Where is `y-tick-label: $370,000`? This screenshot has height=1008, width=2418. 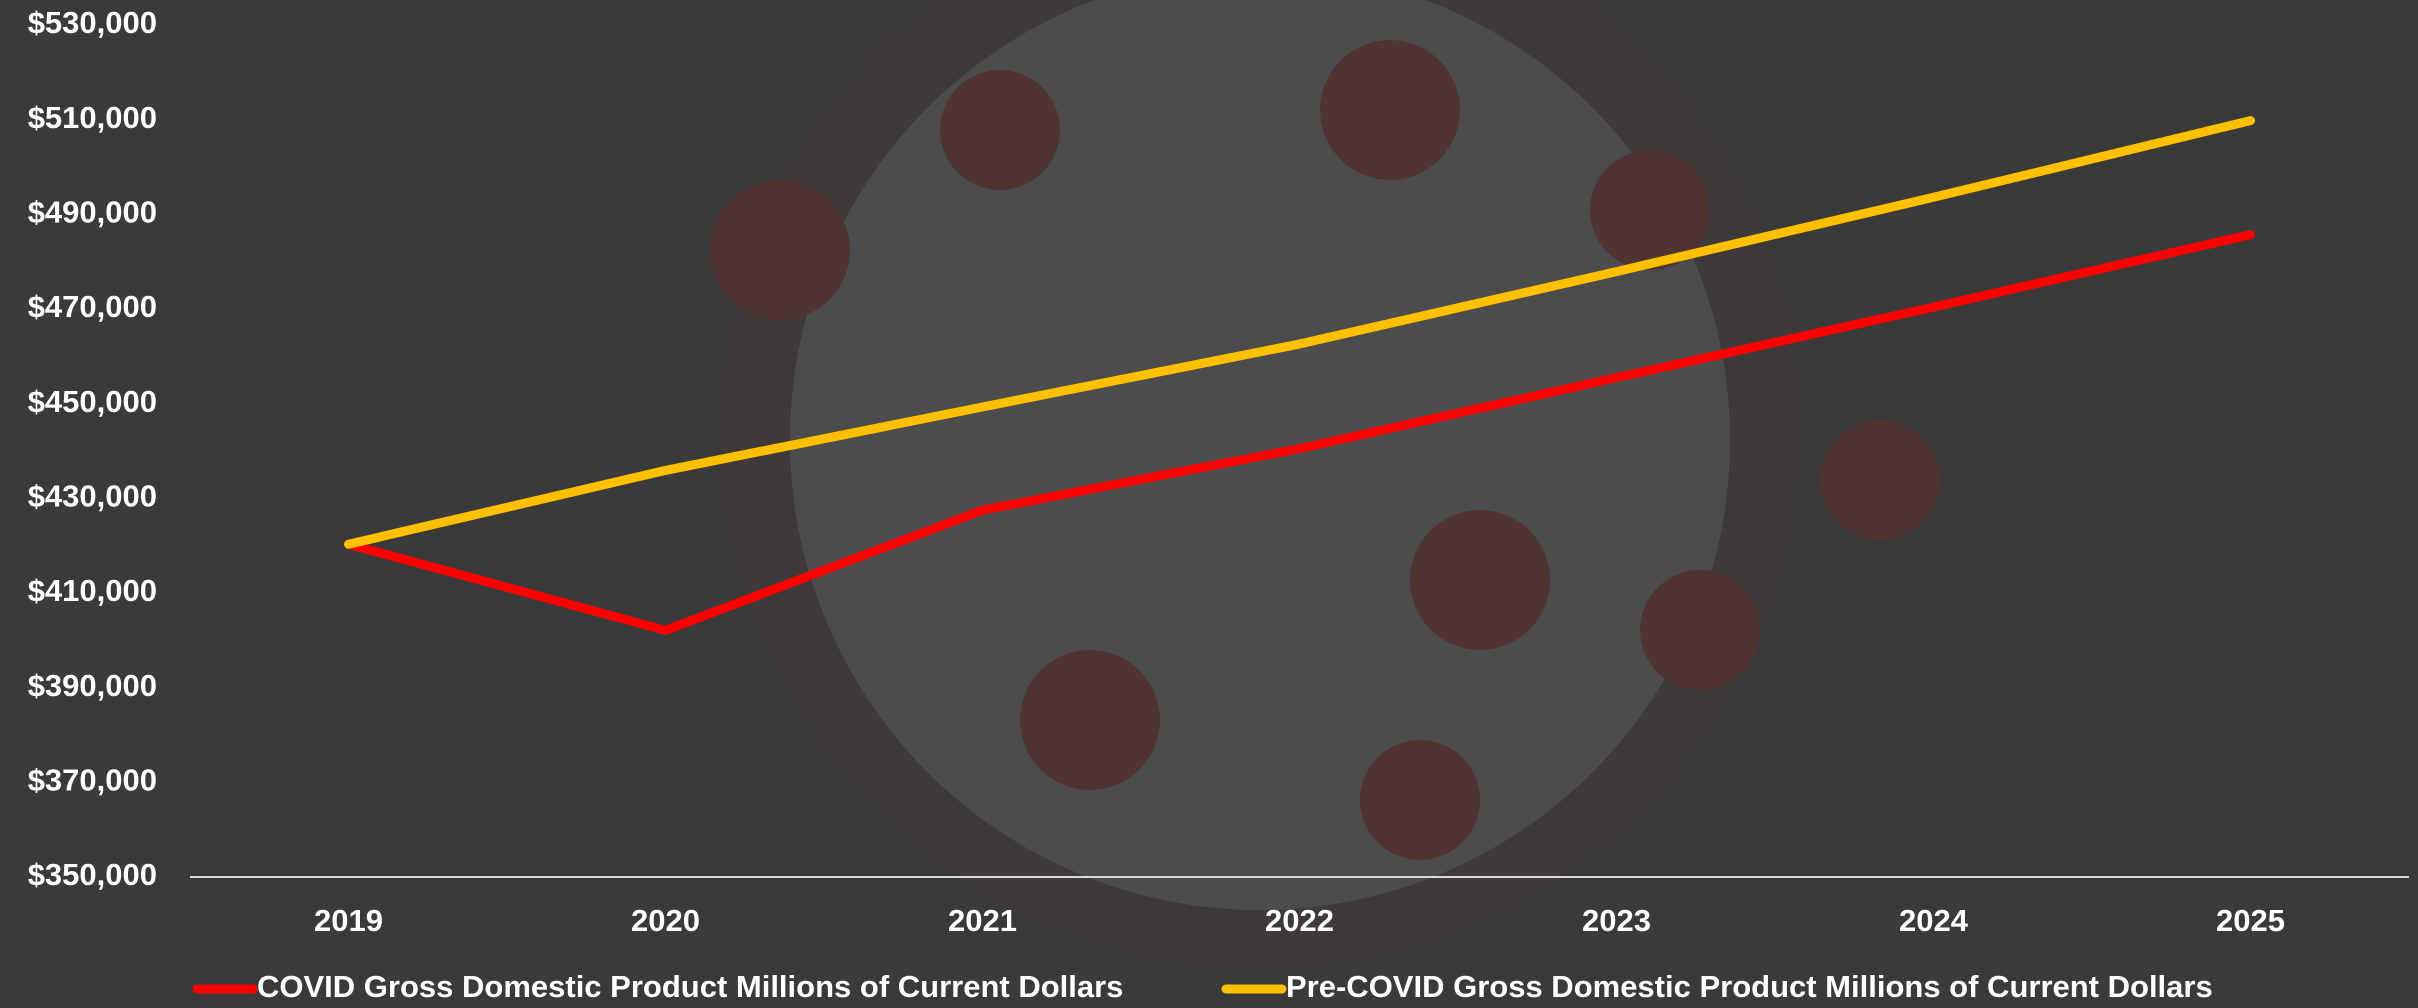
y-tick-label: $370,000 is located at coordinates (92, 780).